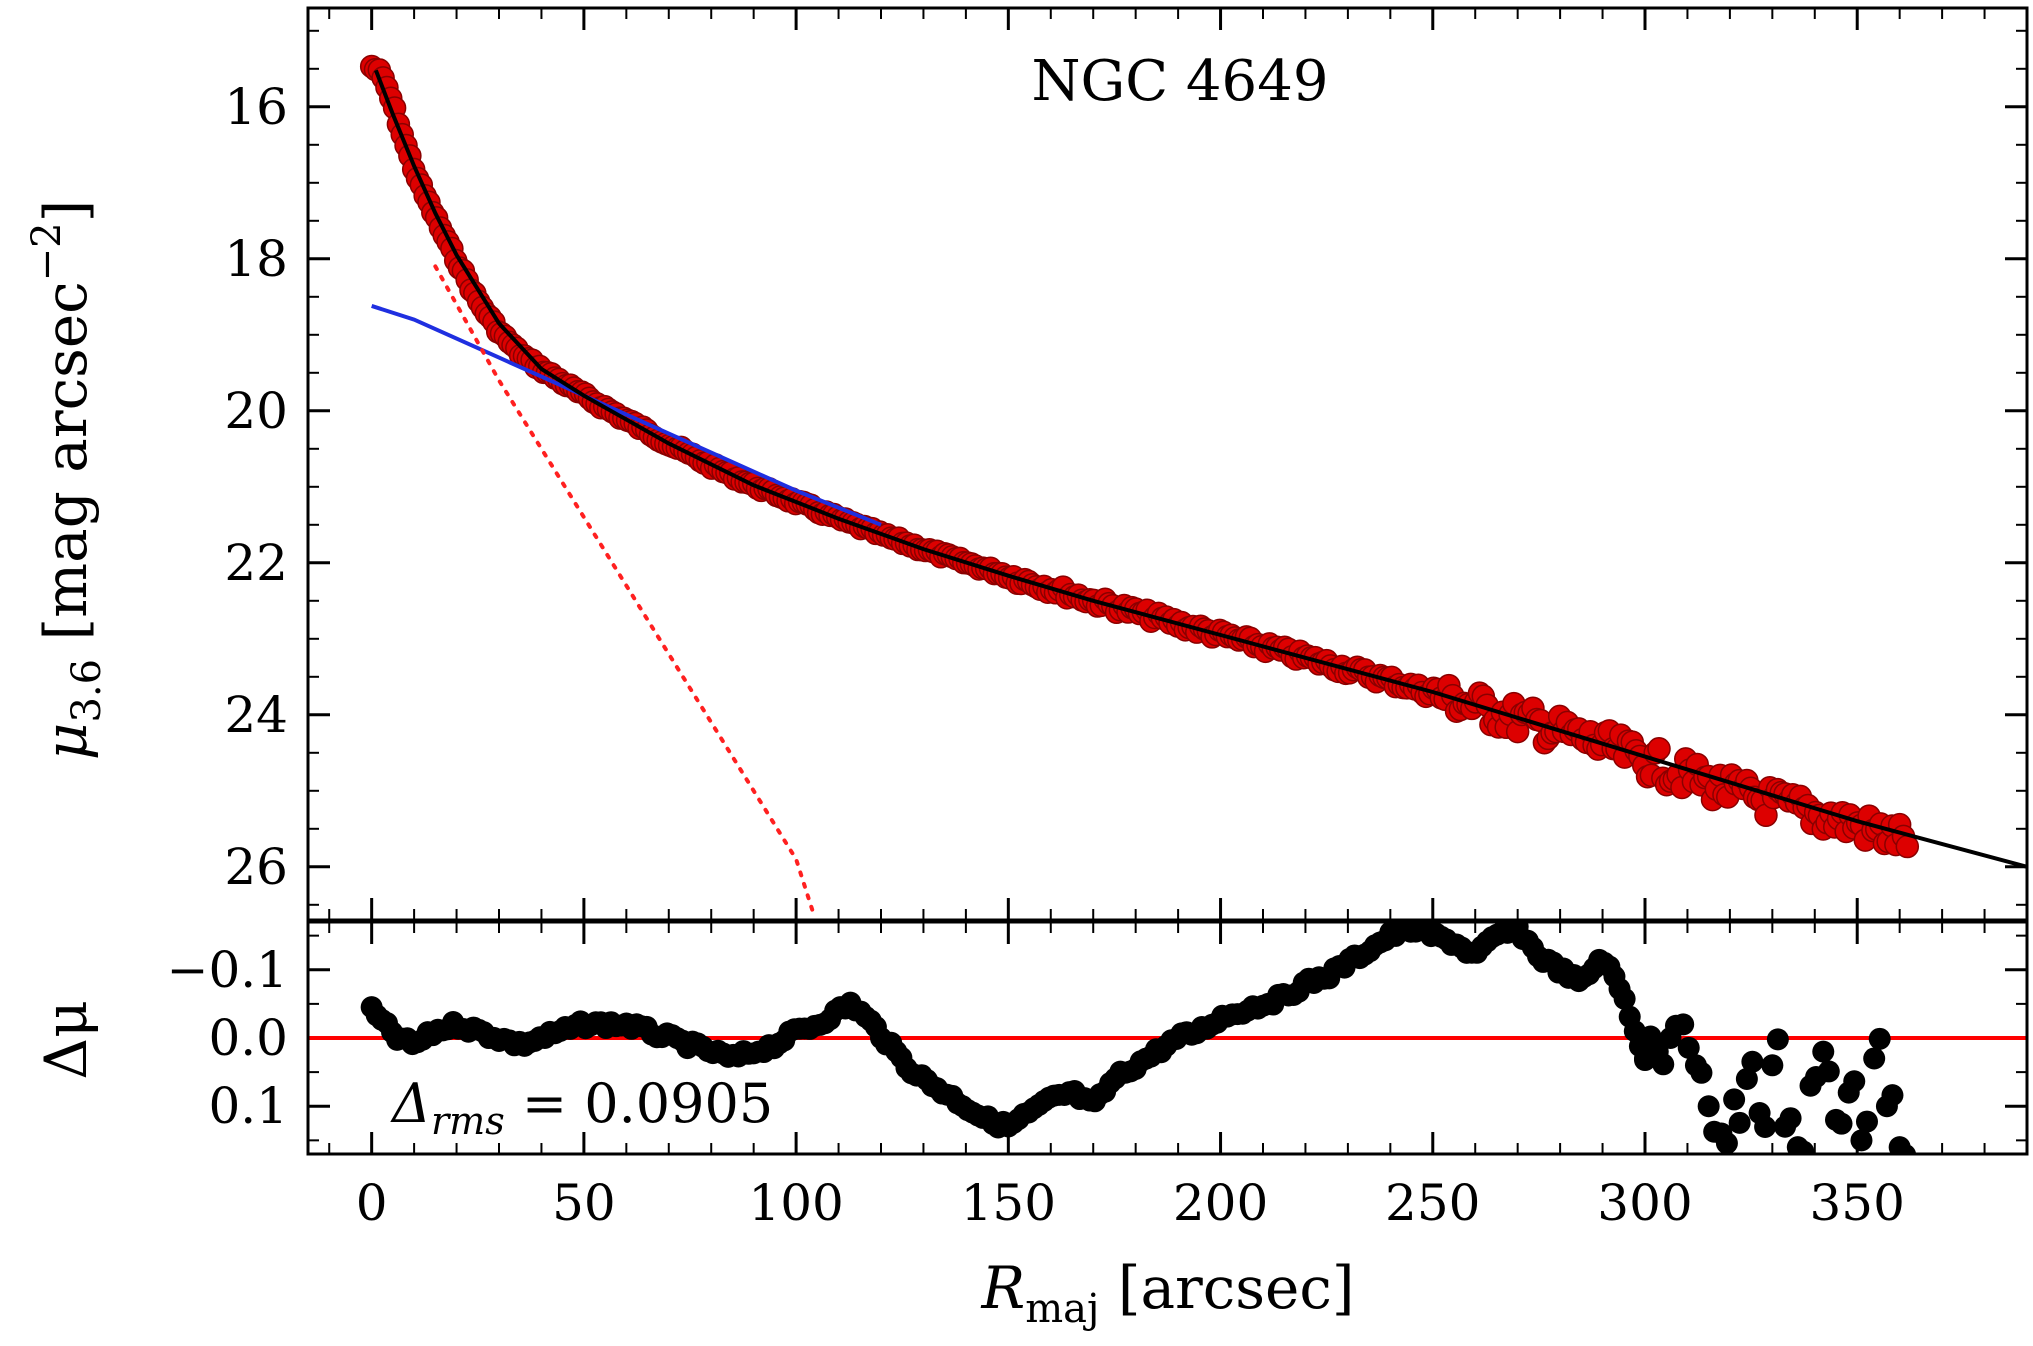 This screenshot has width=2033, height=1346. What do you see at coordinates (66, 742) in the screenshot?
I see `ylabel-symbol: μ` at bounding box center [66, 742].